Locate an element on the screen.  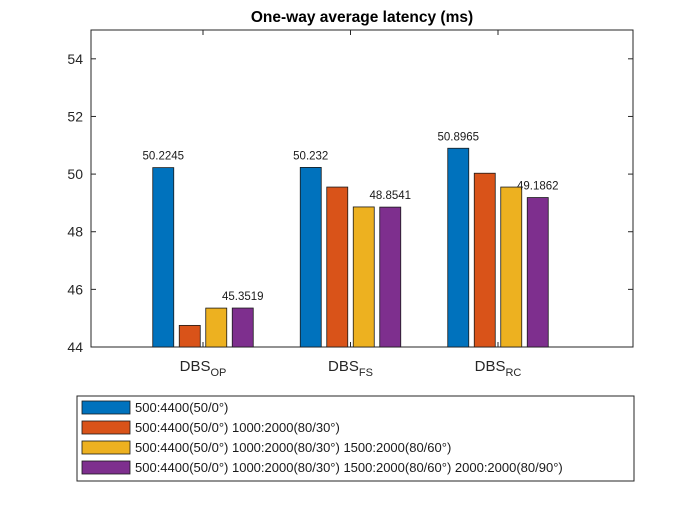
data-label: 49.1862 is located at coordinates (538, 187).